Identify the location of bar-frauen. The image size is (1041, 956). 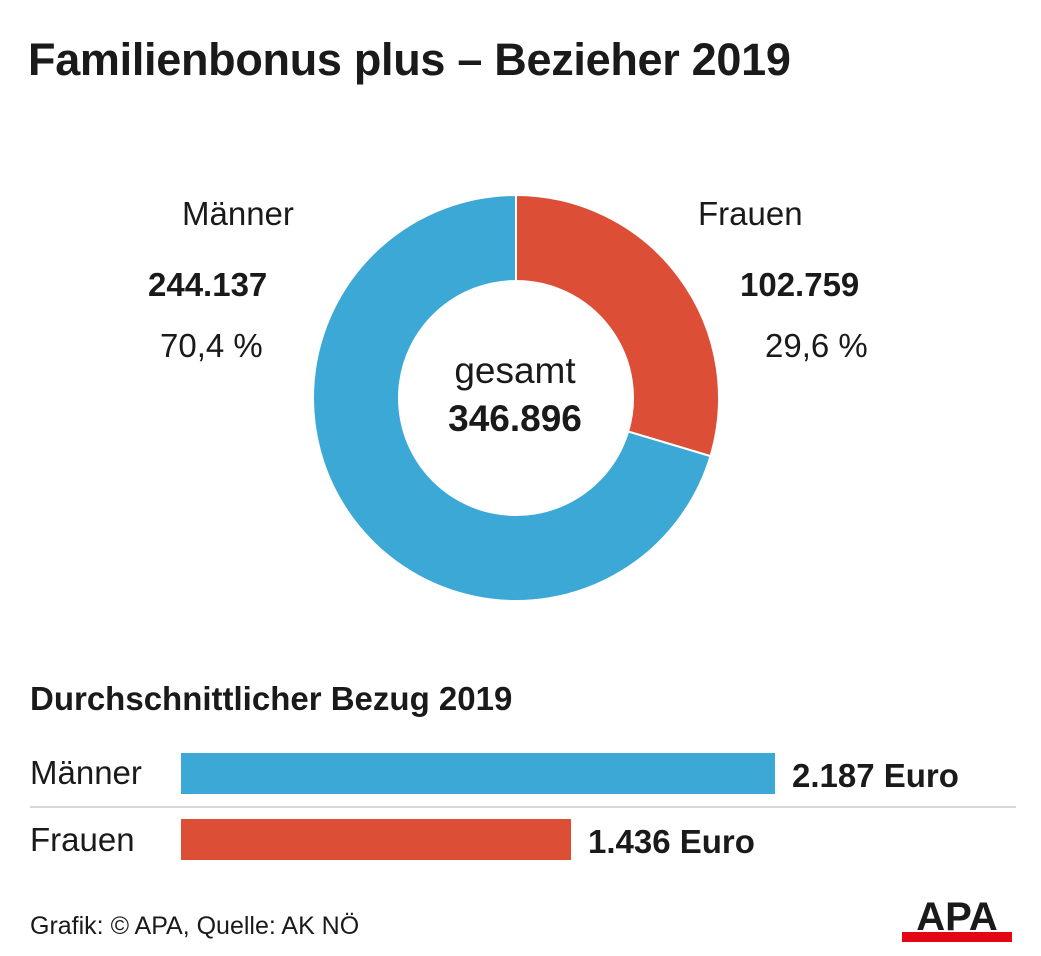
(376, 839).